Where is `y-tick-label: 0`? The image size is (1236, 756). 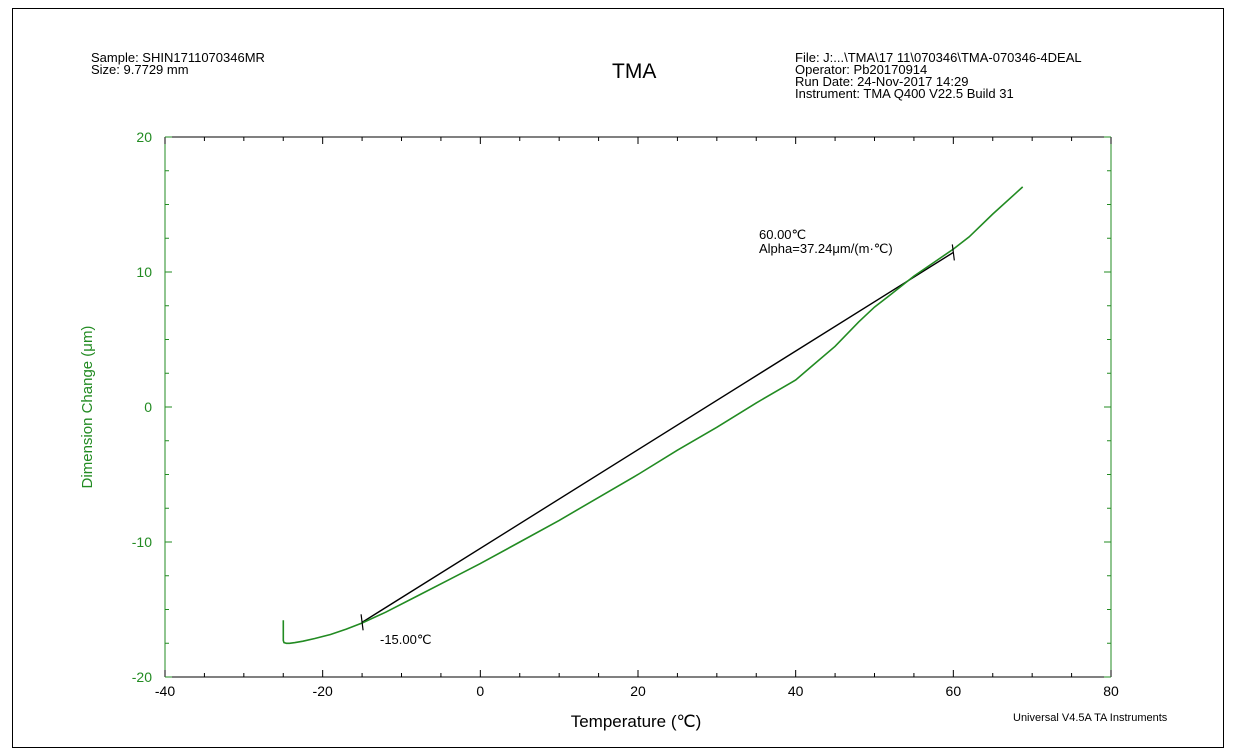 y-tick-label: 0 is located at coordinates (148, 407).